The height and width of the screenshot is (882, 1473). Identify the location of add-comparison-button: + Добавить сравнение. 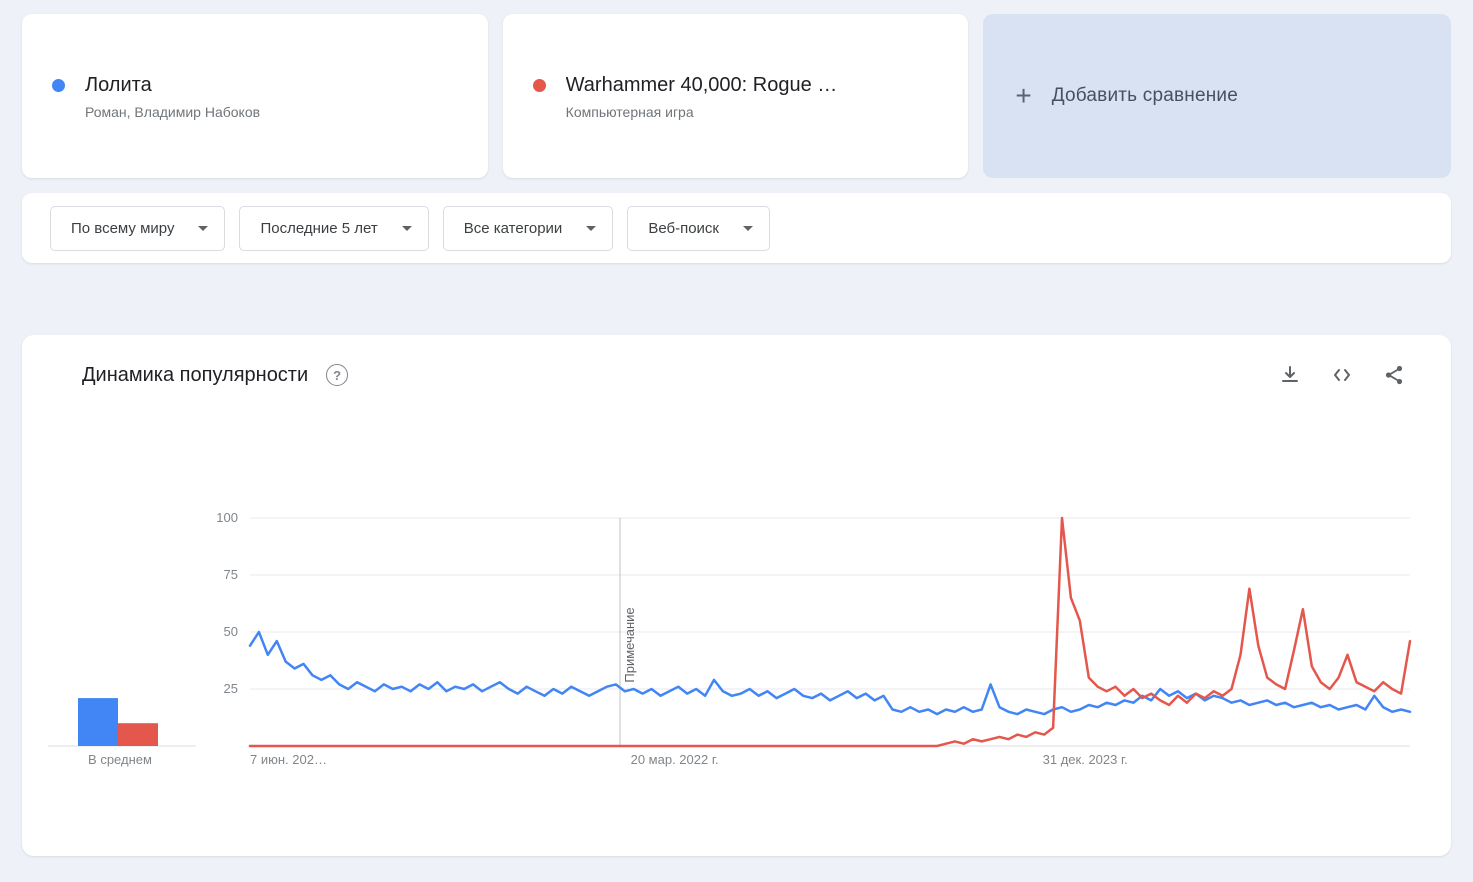
(1217, 96).